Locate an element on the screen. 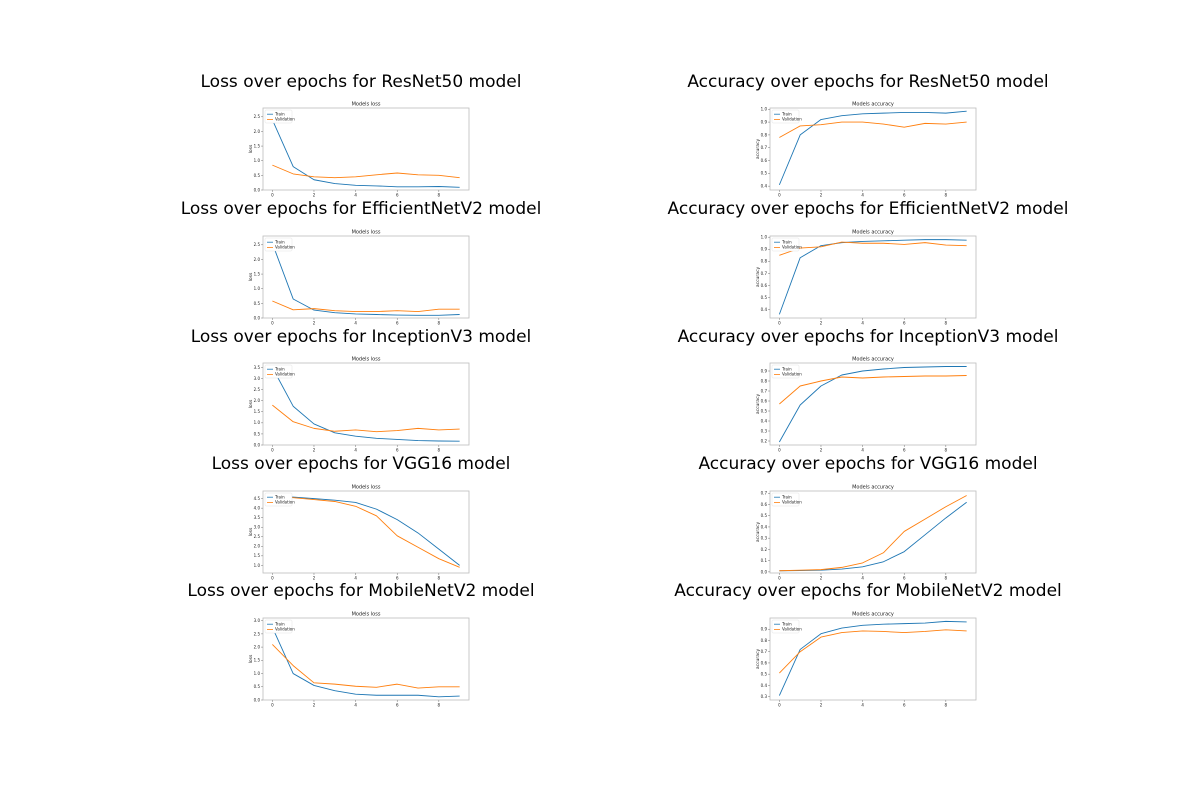 The image size is (1200, 800). panel-title: Loss over epochs for MobileNetV2 model is located at coordinates (360, 591).